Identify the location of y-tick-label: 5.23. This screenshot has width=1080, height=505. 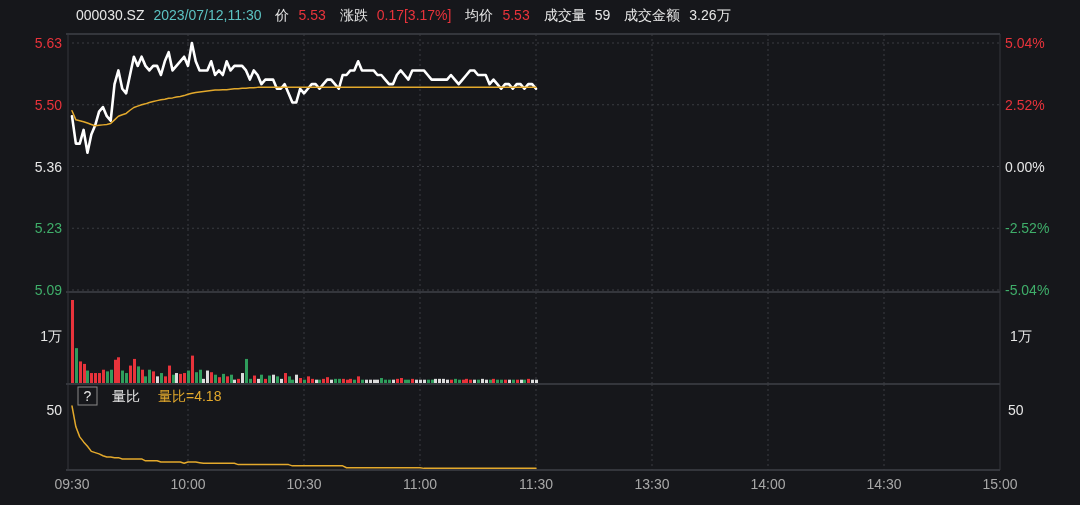
(48, 228).